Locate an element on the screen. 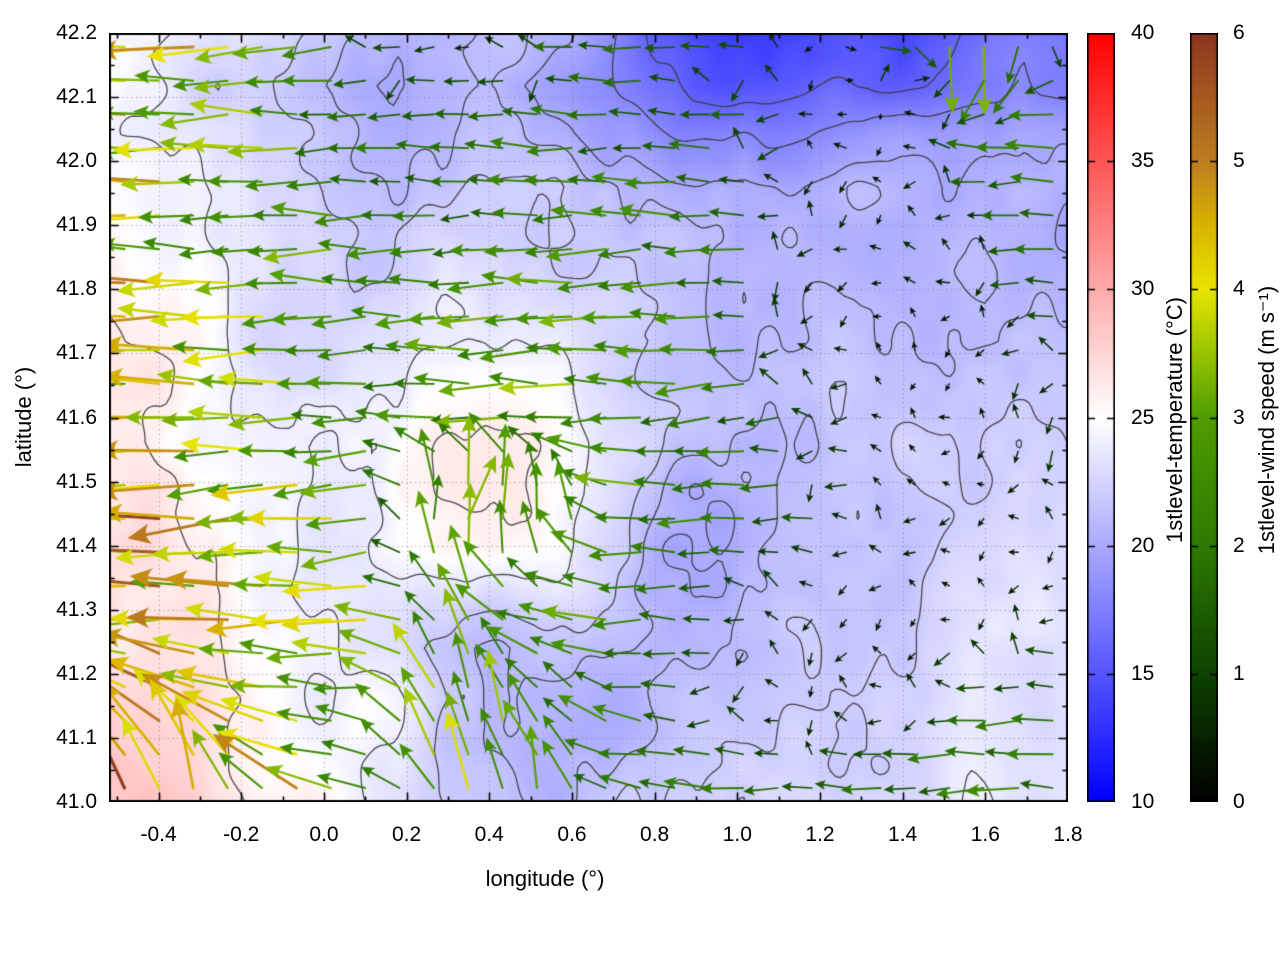 This screenshot has width=1280, height=960. y-tick-label: 42.2 is located at coordinates (76, 32).